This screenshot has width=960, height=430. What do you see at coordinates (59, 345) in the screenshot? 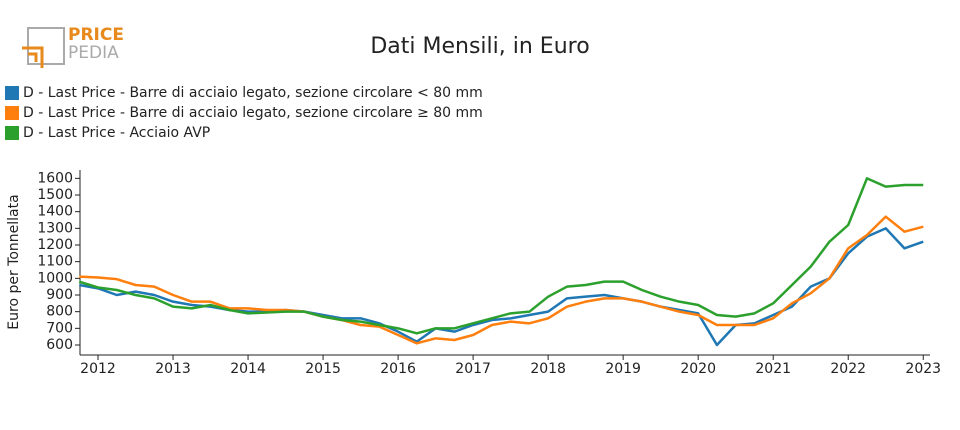
I see `y-tick-label: 600` at bounding box center [59, 345].